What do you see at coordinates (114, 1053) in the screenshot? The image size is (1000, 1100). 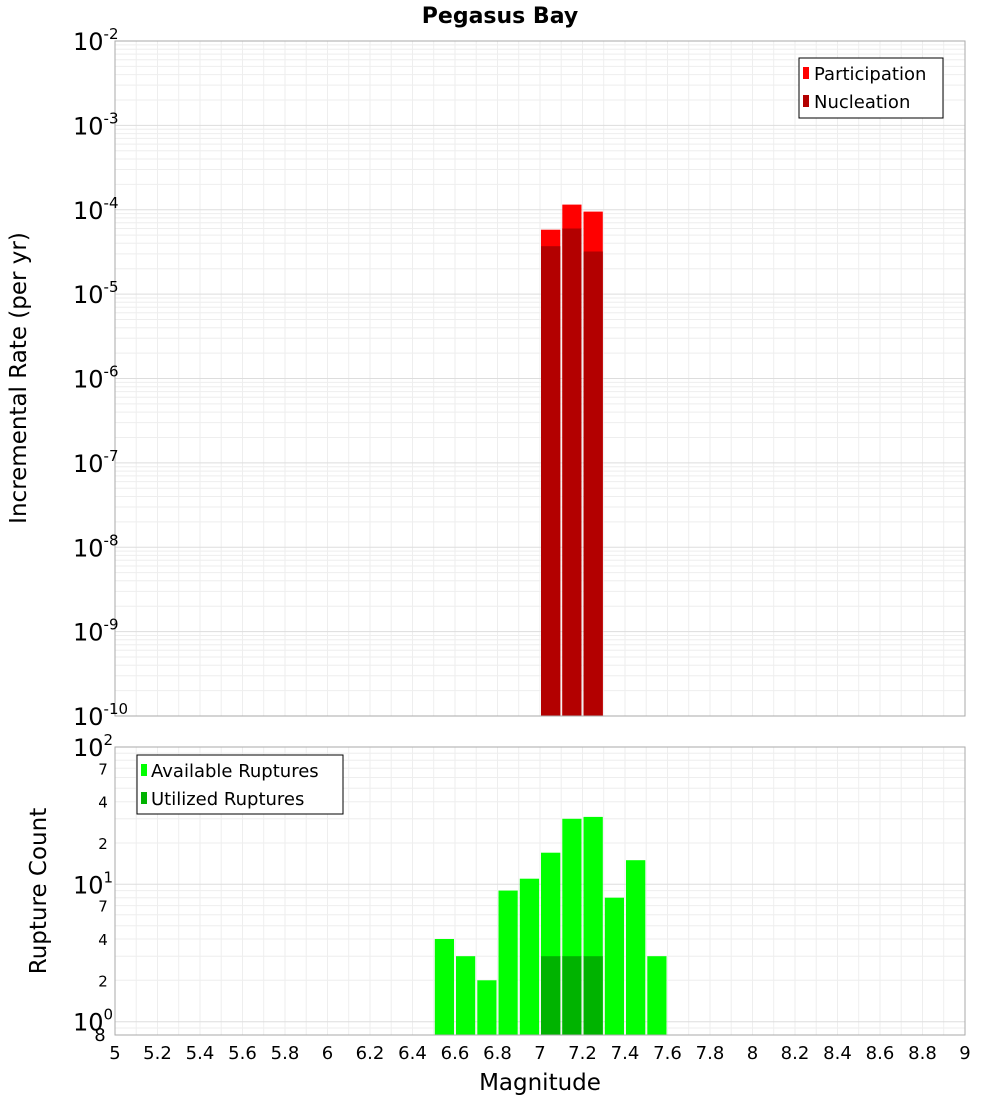 I see `x-tick-label: 5` at bounding box center [114, 1053].